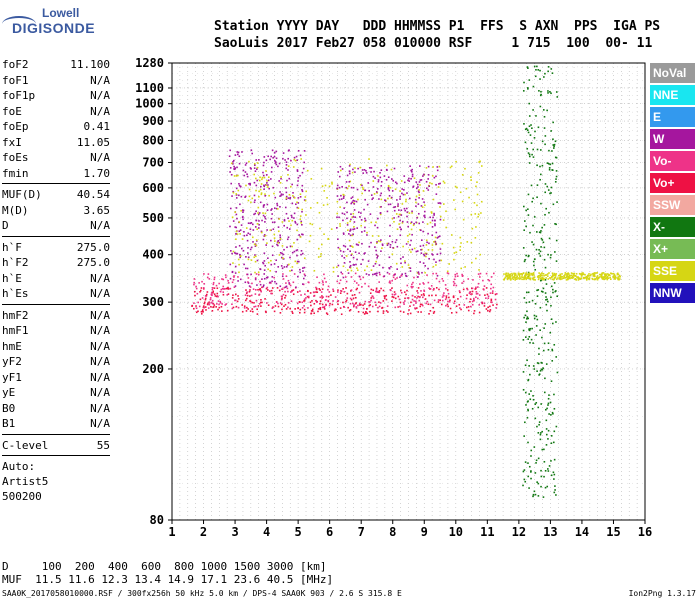 The image size is (700, 600). Describe the element at coordinates (153, 162) in the screenshot. I see `y-tick-label: 700` at that location.